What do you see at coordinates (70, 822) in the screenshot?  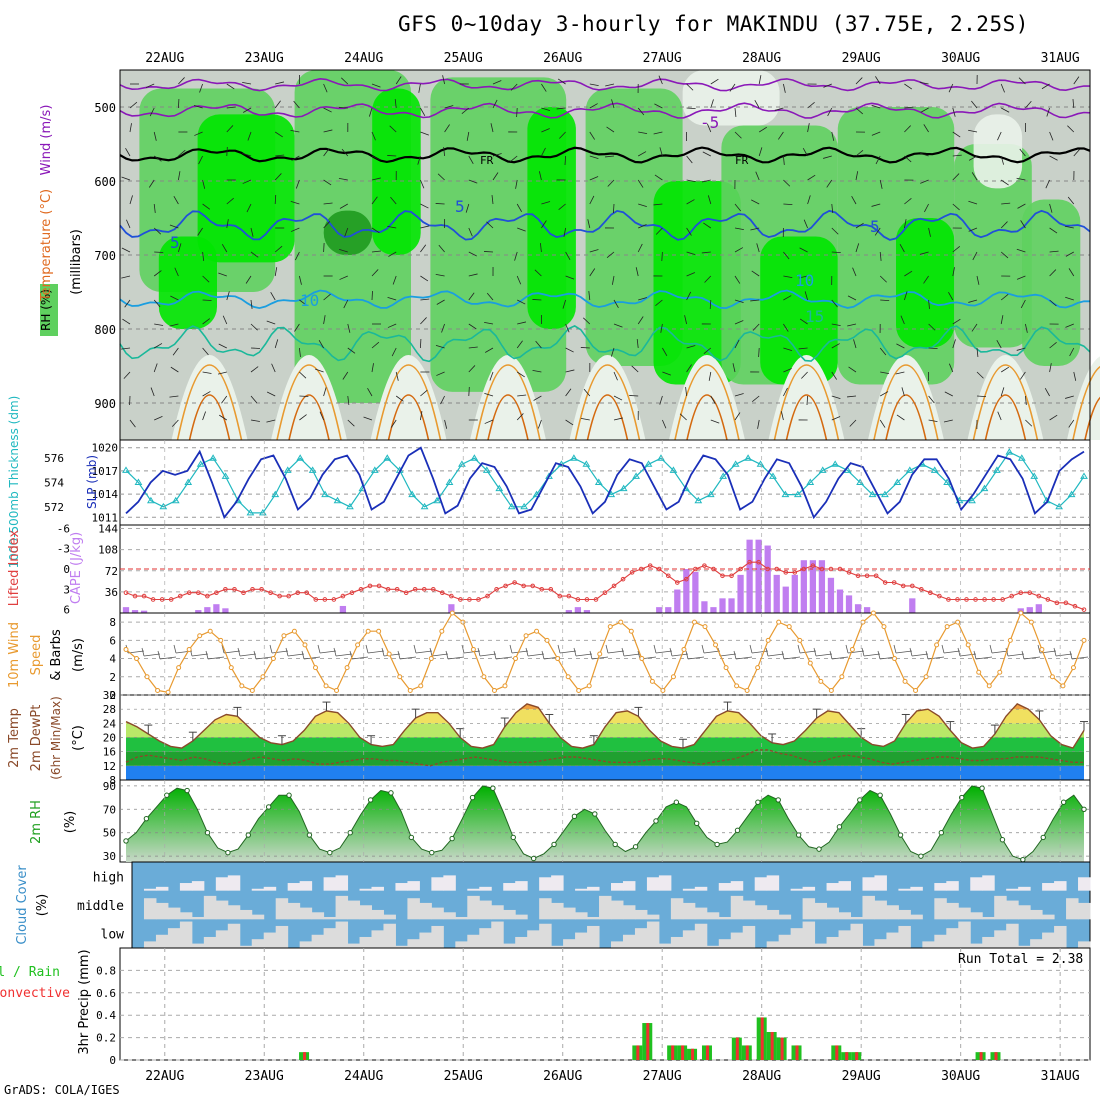 I see `ylabel-rh-unit: (%)` at bounding box center [70, 822].